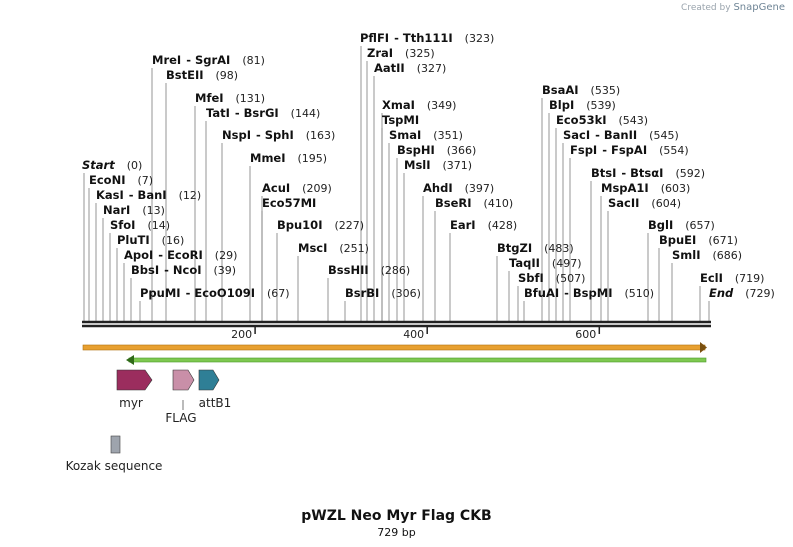 The height and width of the screenshot is (547, 793). What do you see at coordinates (209, 98) in the screenshot?
I see `enzyme-label-mfei: MfeI` at bounding box center [209, 98].